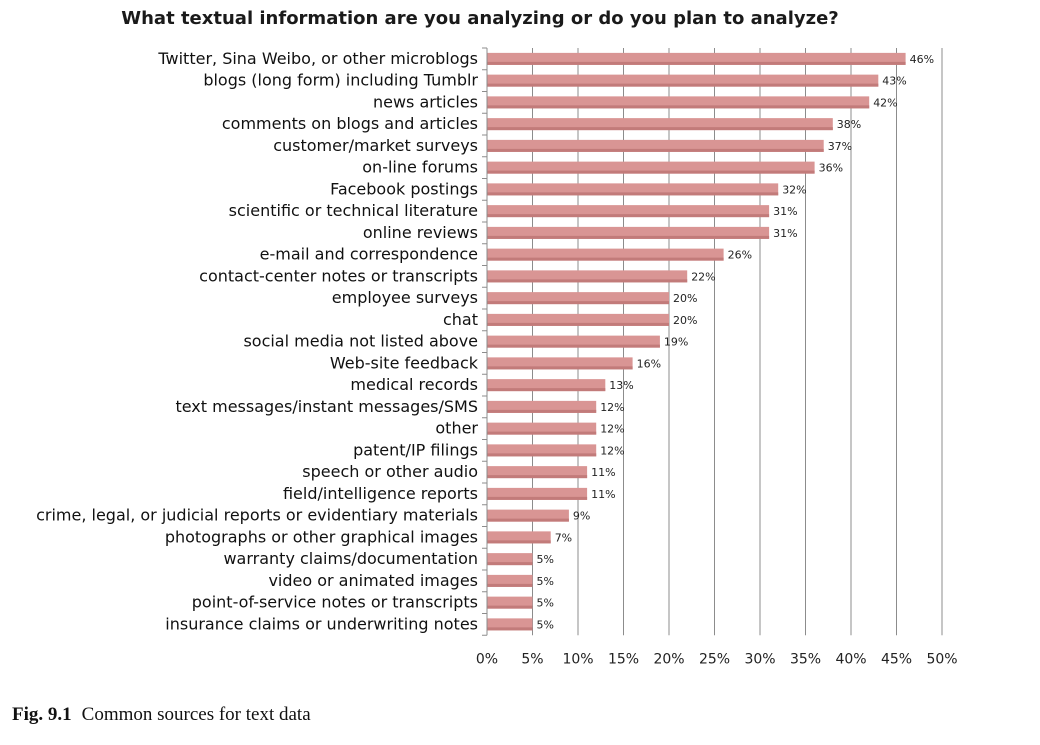 Image resolution: width=1040 pixels, height=745 pixels. Describe the element at coordinates (415, 449) in the screenshot. I see `category-label: patent/IP filings` at that location.